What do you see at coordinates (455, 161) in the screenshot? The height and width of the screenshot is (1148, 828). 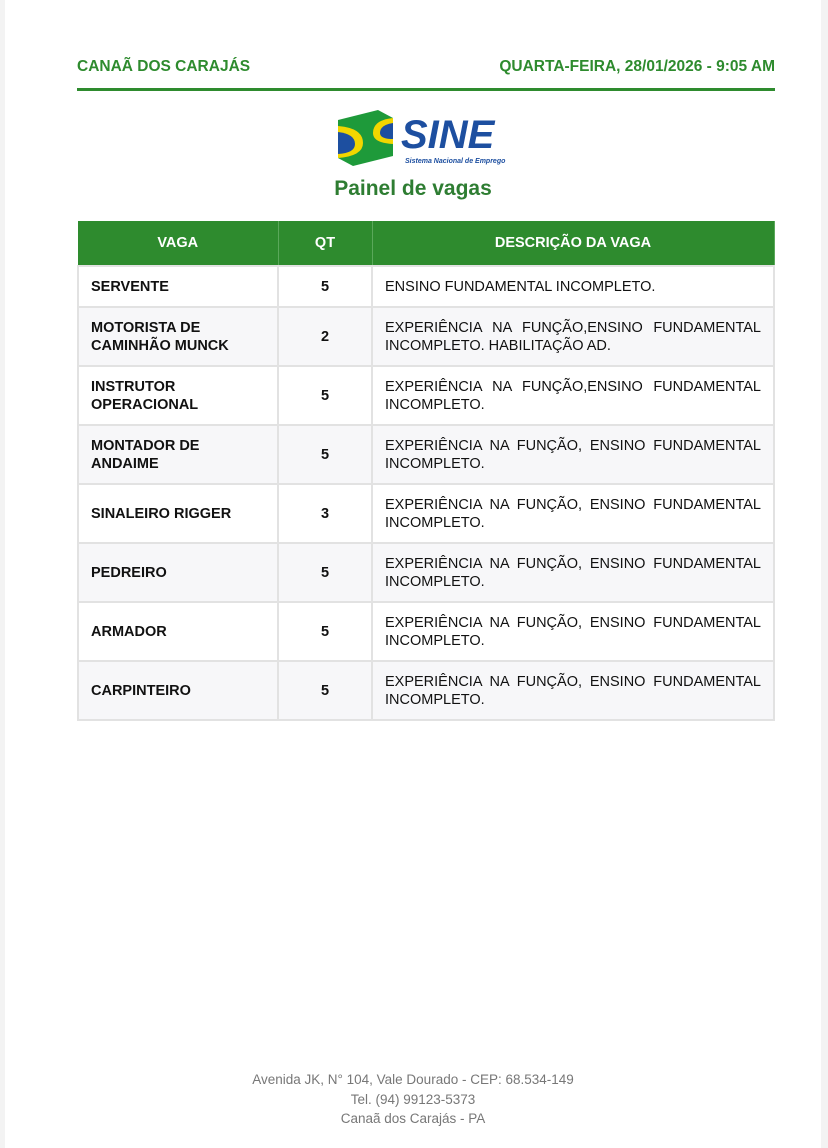 I see `svg-text: Sistema Nacional de Emprego` at bounding box center [455, 161].